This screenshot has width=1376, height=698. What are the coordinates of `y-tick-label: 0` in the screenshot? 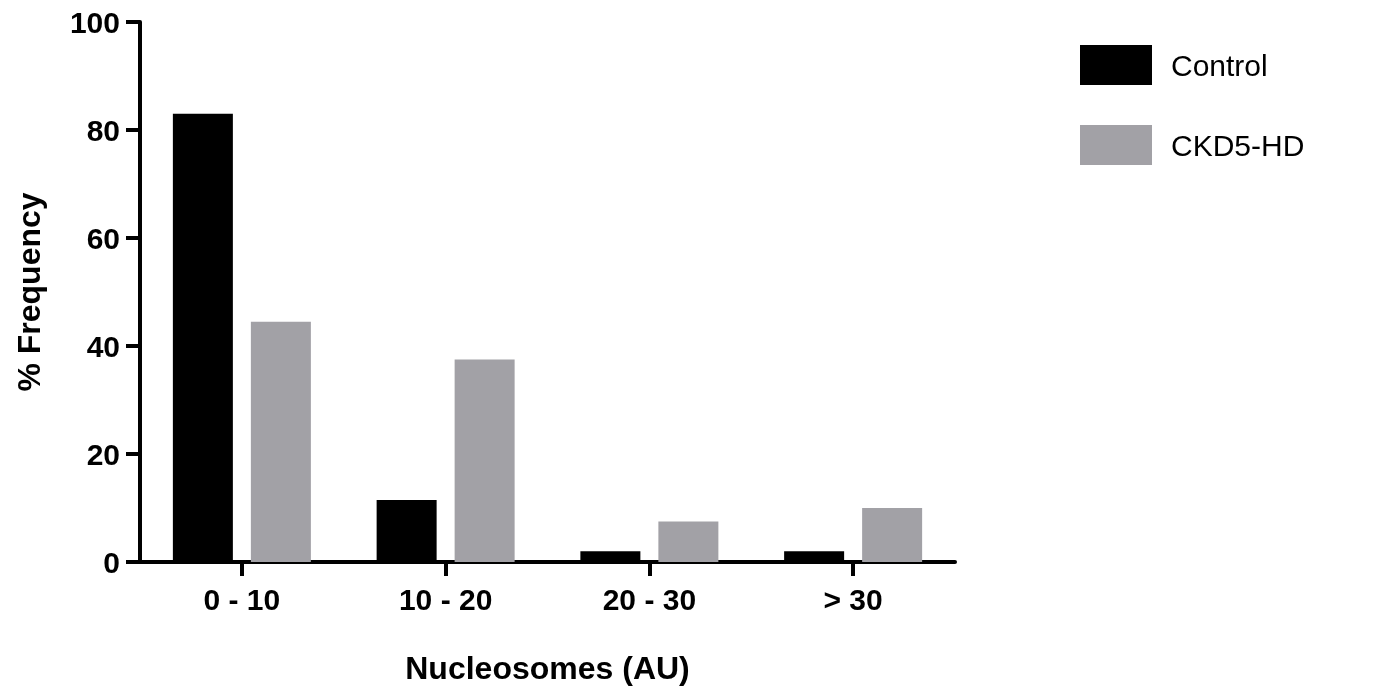 It's located at (111, 562).